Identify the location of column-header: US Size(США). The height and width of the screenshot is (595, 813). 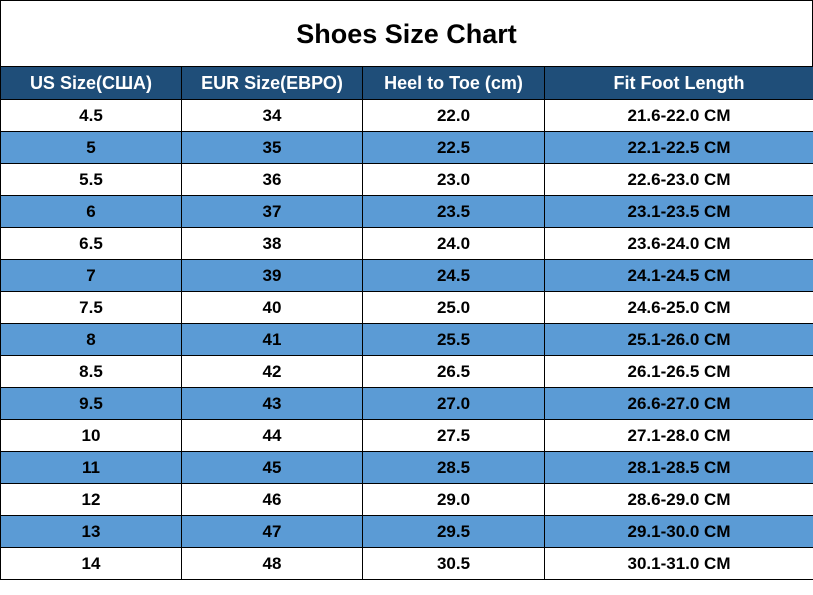
(91, 83).